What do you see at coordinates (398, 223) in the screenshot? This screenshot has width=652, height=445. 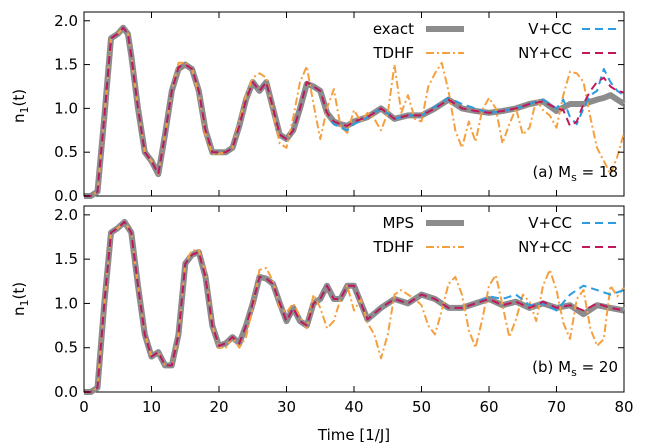 I see `legend-label-mps: MPS` at bounding box center [398, 223].